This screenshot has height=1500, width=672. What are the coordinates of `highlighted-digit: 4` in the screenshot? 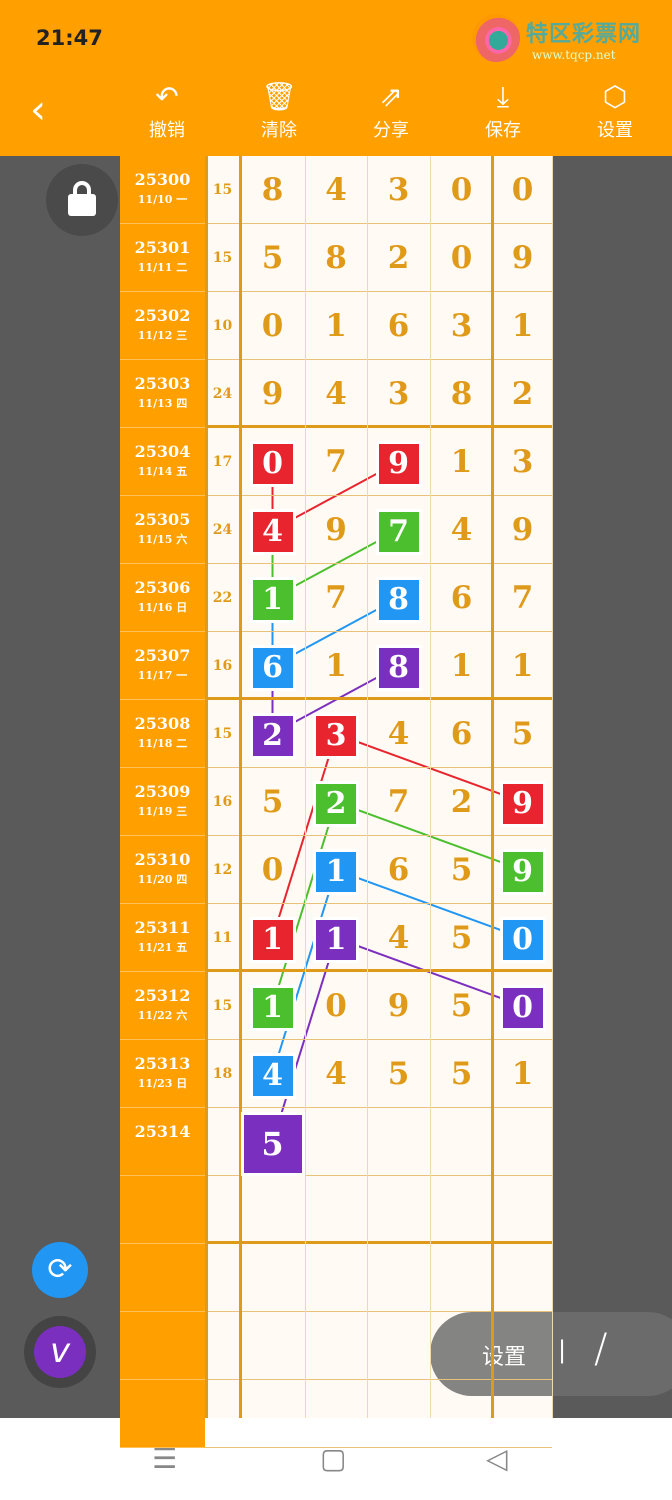 It's located at (272, 531).